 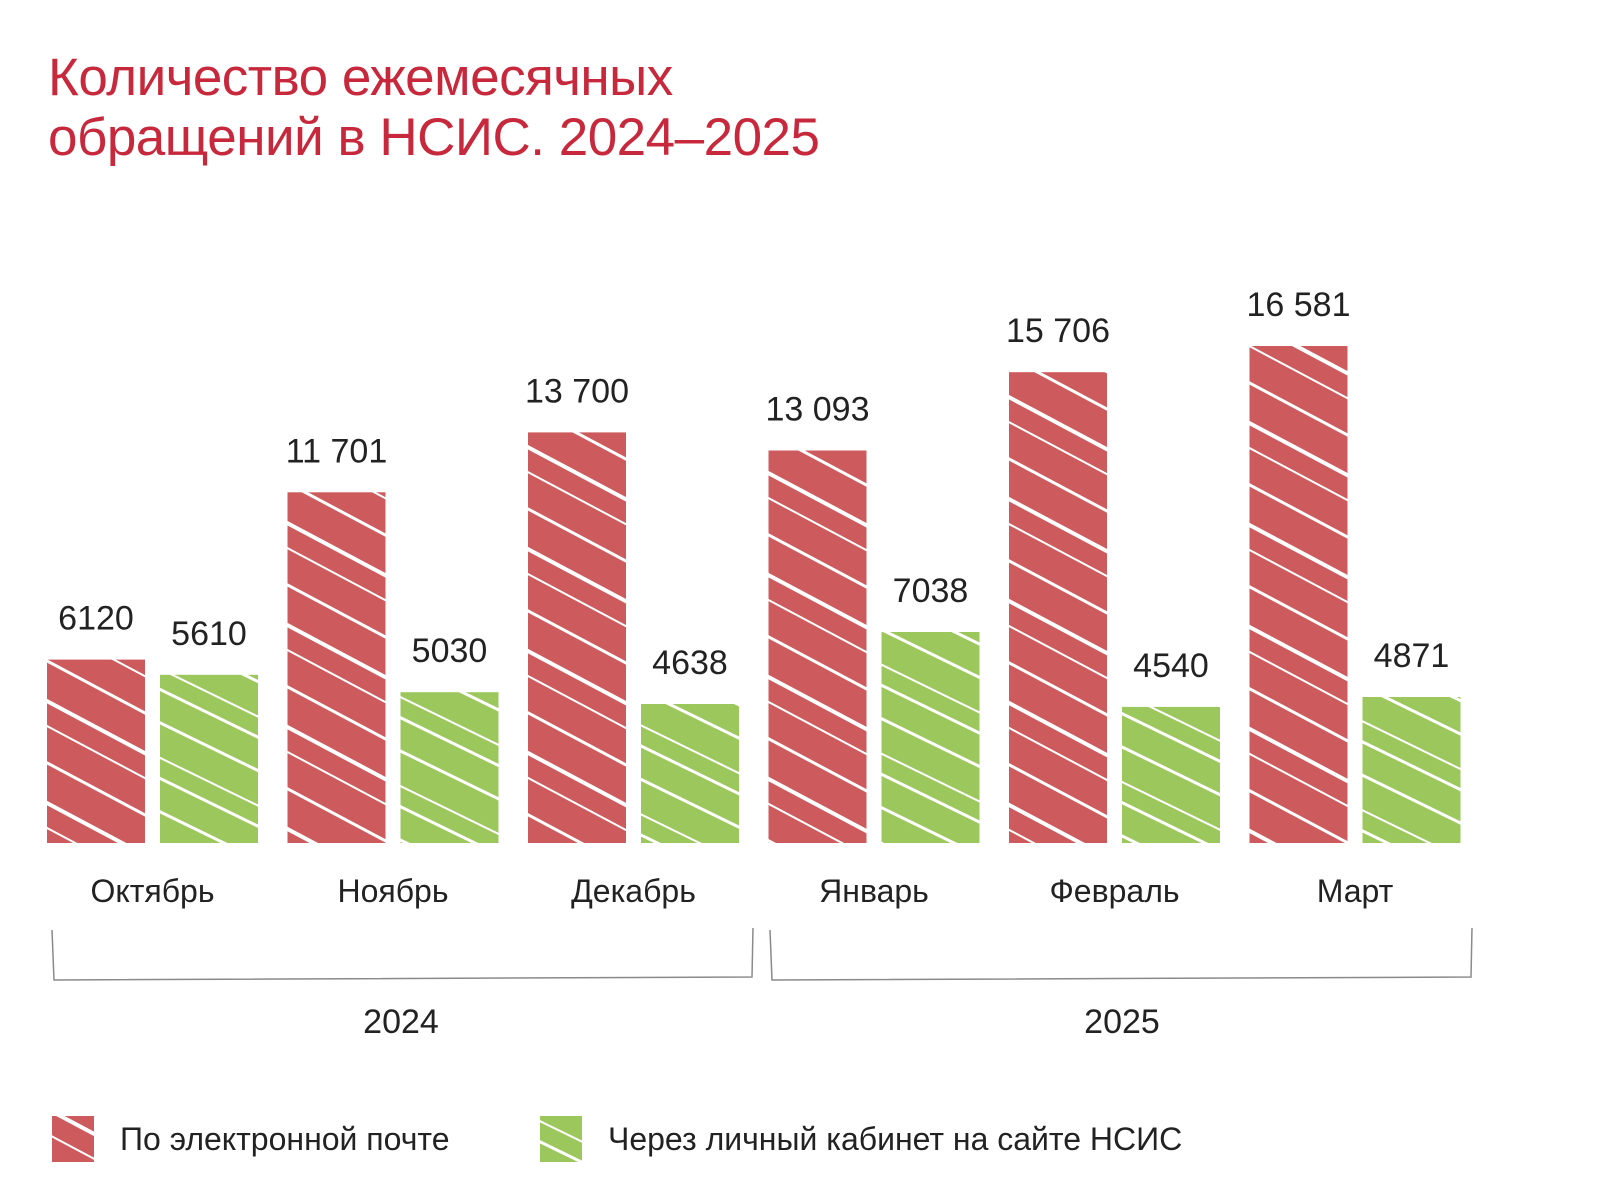 I want to click on category-label-5: Февраль, so click(x=1114, y=891).